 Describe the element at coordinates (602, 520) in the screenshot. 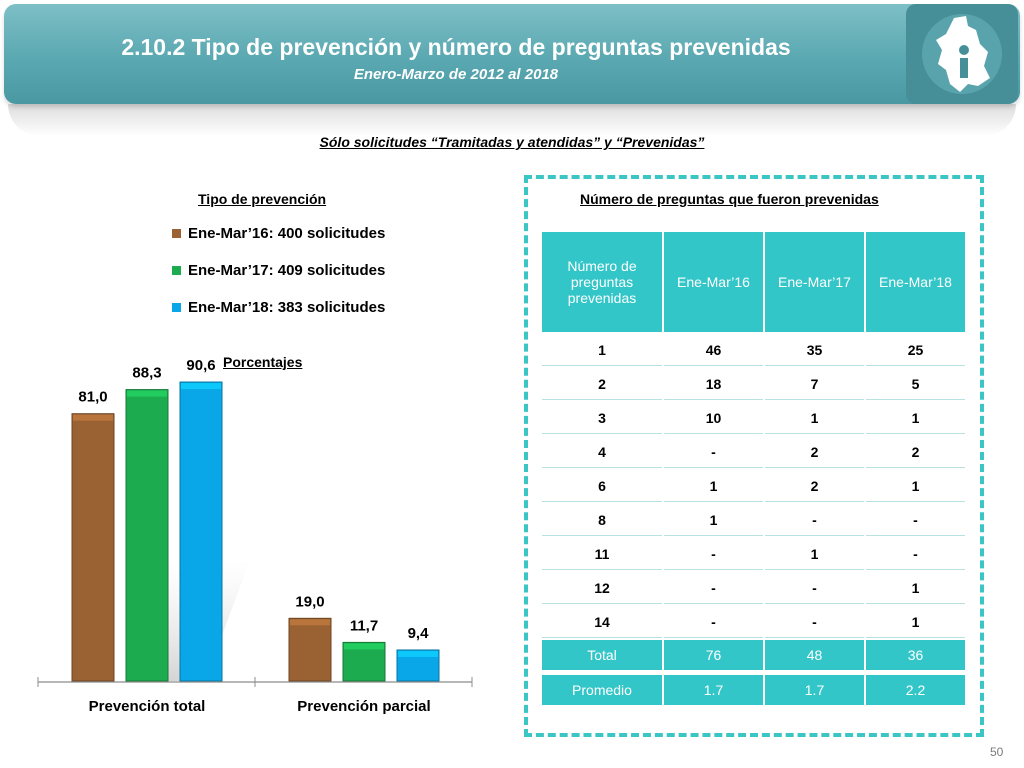

I see `table-cell: 8` at that location.